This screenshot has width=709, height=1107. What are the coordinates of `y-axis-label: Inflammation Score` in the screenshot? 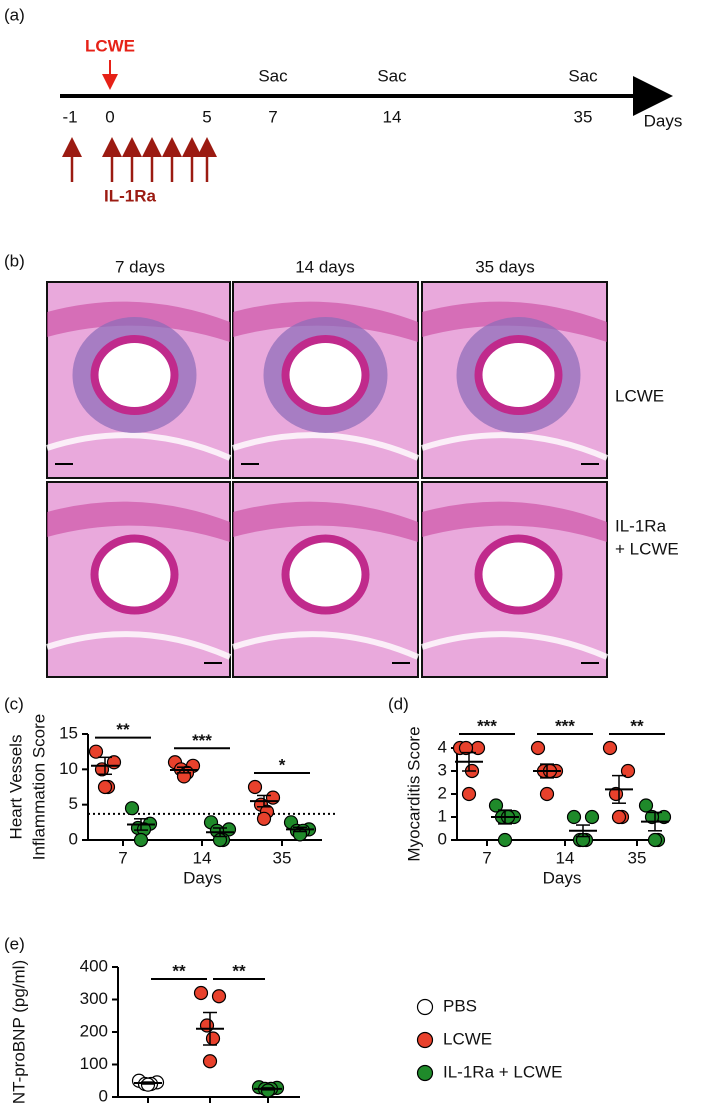 It's located at (38, 787).